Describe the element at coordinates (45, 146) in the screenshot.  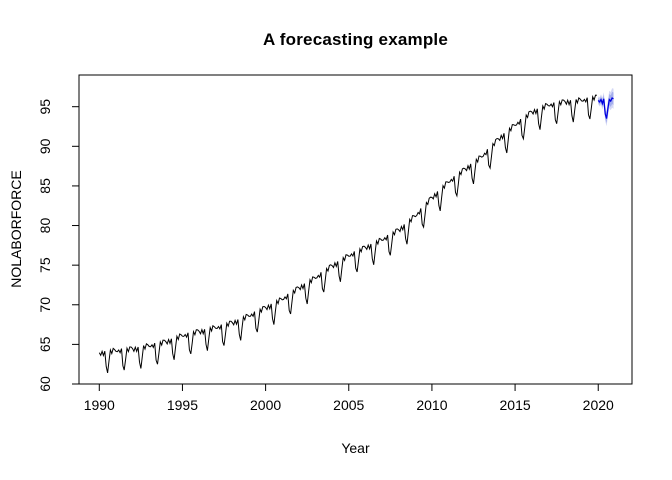
I see `y-tick-label: 90` at that location.